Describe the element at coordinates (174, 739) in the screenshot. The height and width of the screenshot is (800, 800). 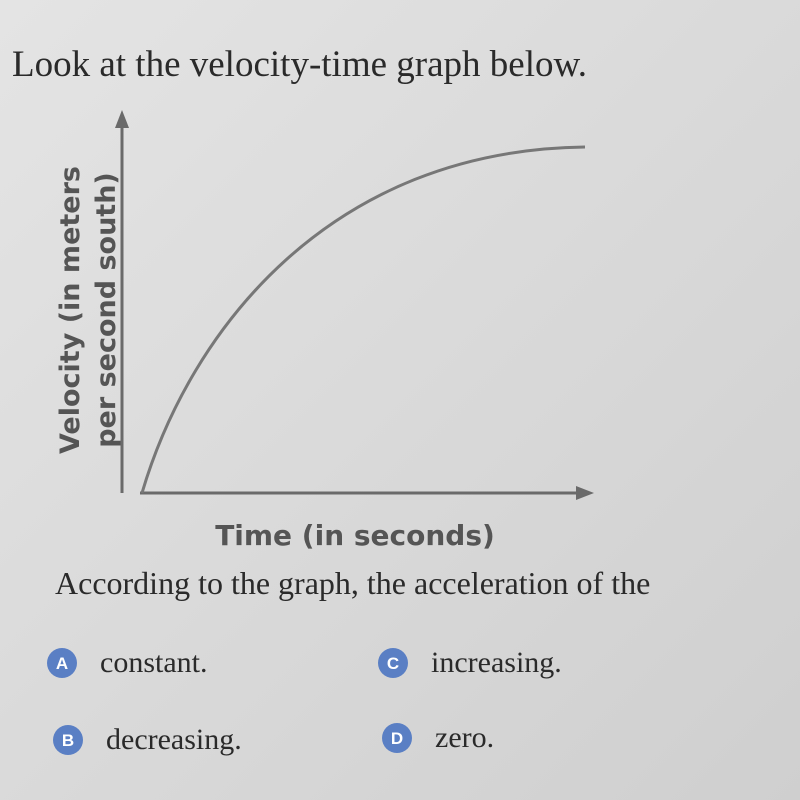
I see `option-text: decreasing.` at that location.